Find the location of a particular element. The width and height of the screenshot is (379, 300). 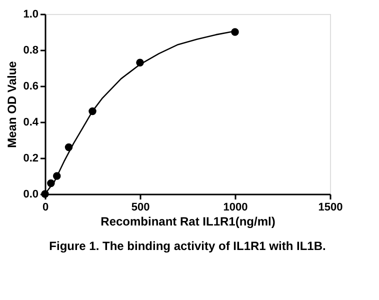

y-tick-label: 0.6 is located at coordinates (30, 86).